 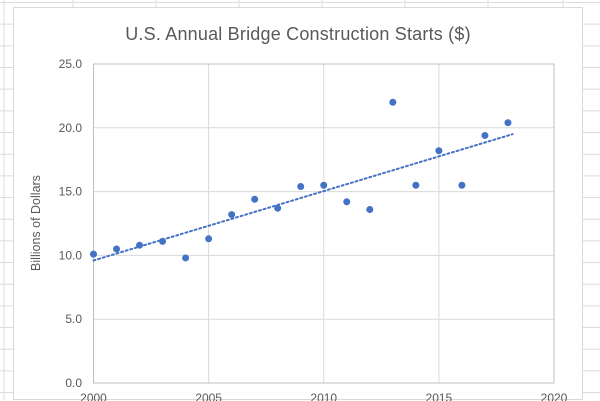 What do you see at coordinates (323, 396) in the screenshot?
I see `x-axis-tick-label: 2010` at bounding box center [323, 396].